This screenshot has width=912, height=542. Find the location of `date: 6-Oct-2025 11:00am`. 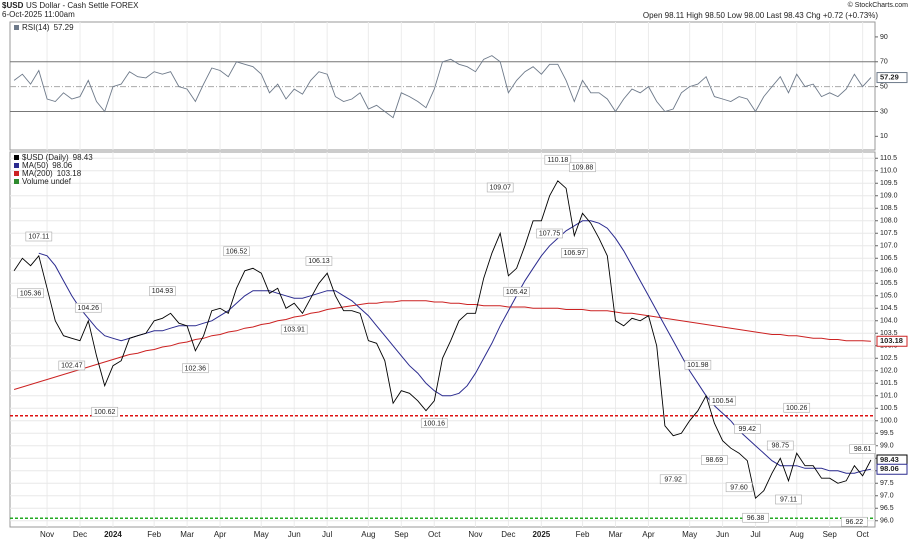

date: 6-Oct-2025 11:00am is located at coordinates (38, 14).